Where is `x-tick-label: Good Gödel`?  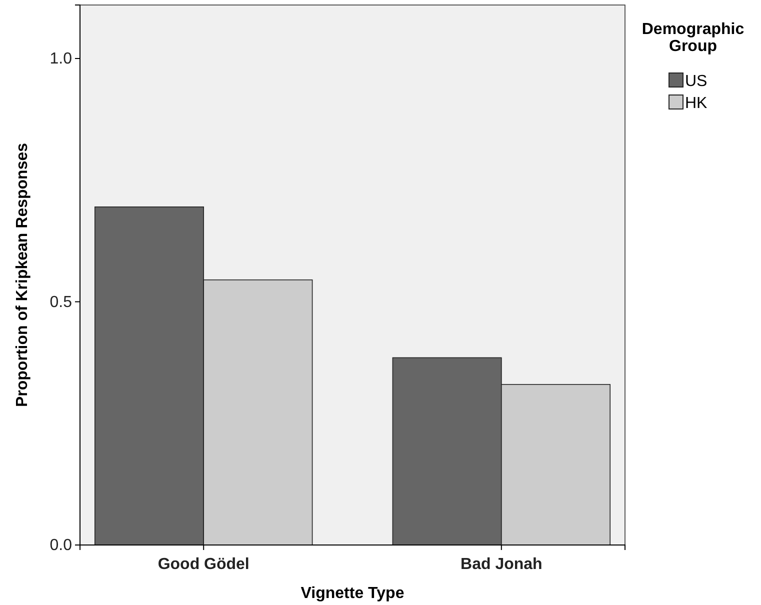
x-tick-label: Good Gödel is located at coordinates (204, 564).